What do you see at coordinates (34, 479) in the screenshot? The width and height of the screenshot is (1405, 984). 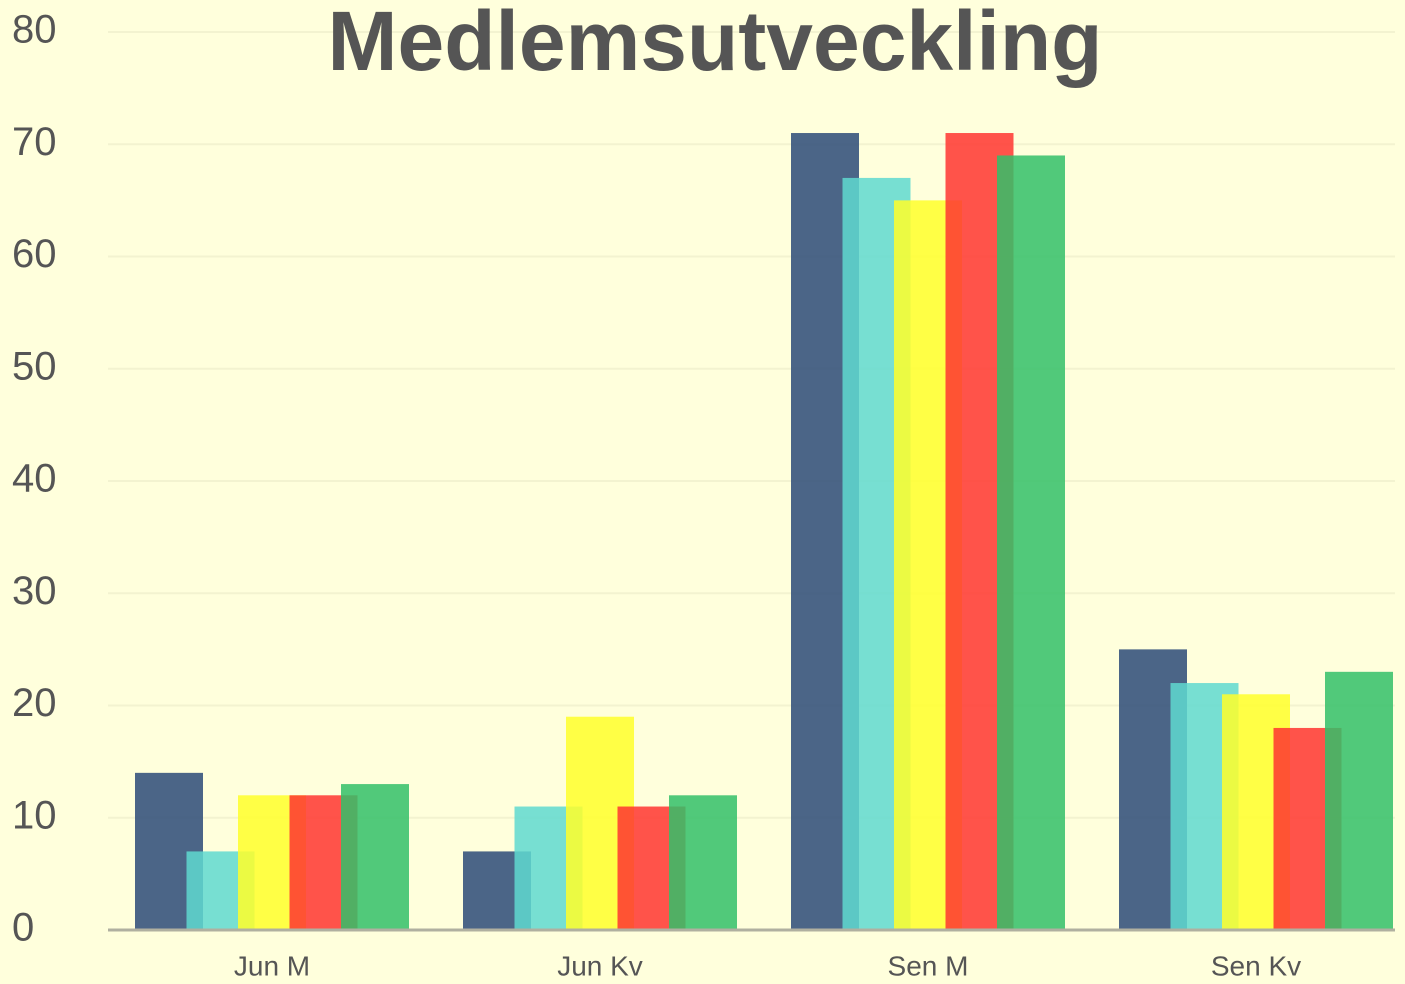 I see `y-tick-label: 40` at bounding box center [34, 479].